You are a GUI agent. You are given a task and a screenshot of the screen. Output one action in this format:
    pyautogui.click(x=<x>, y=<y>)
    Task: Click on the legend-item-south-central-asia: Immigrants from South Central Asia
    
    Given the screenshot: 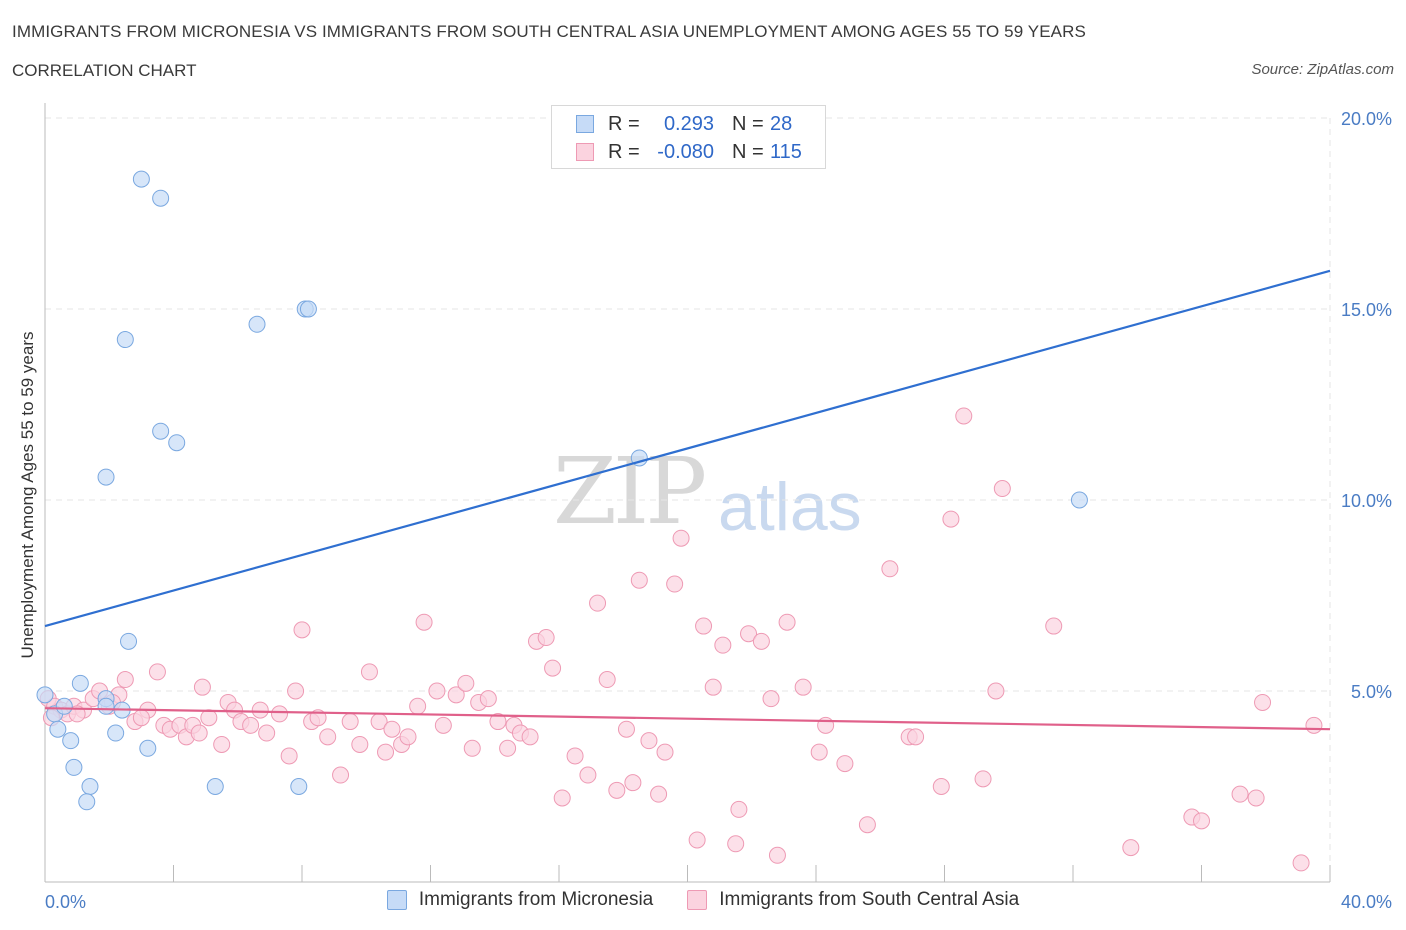 What is the action you would take?
    pyautogui.click(x=853, y=900)
    